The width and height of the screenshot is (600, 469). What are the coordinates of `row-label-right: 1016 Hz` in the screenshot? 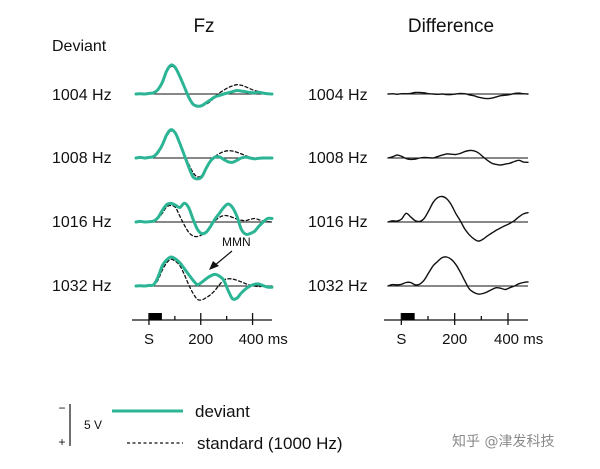 It's located at (338, 222).